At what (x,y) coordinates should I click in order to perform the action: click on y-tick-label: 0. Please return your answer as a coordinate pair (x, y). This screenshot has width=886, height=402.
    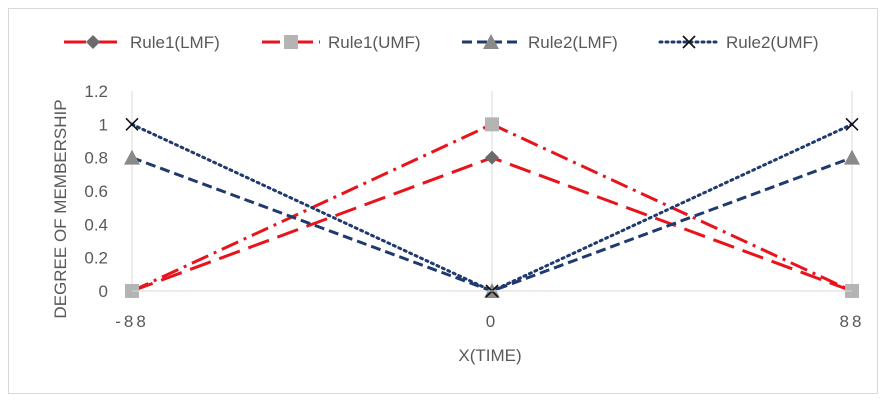
    Looking at the image, I should click on (103, 291).